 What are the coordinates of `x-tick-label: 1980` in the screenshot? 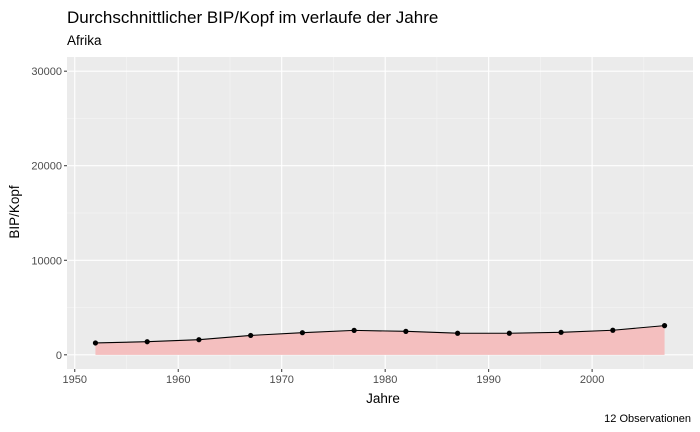 It's located at (385, 380).